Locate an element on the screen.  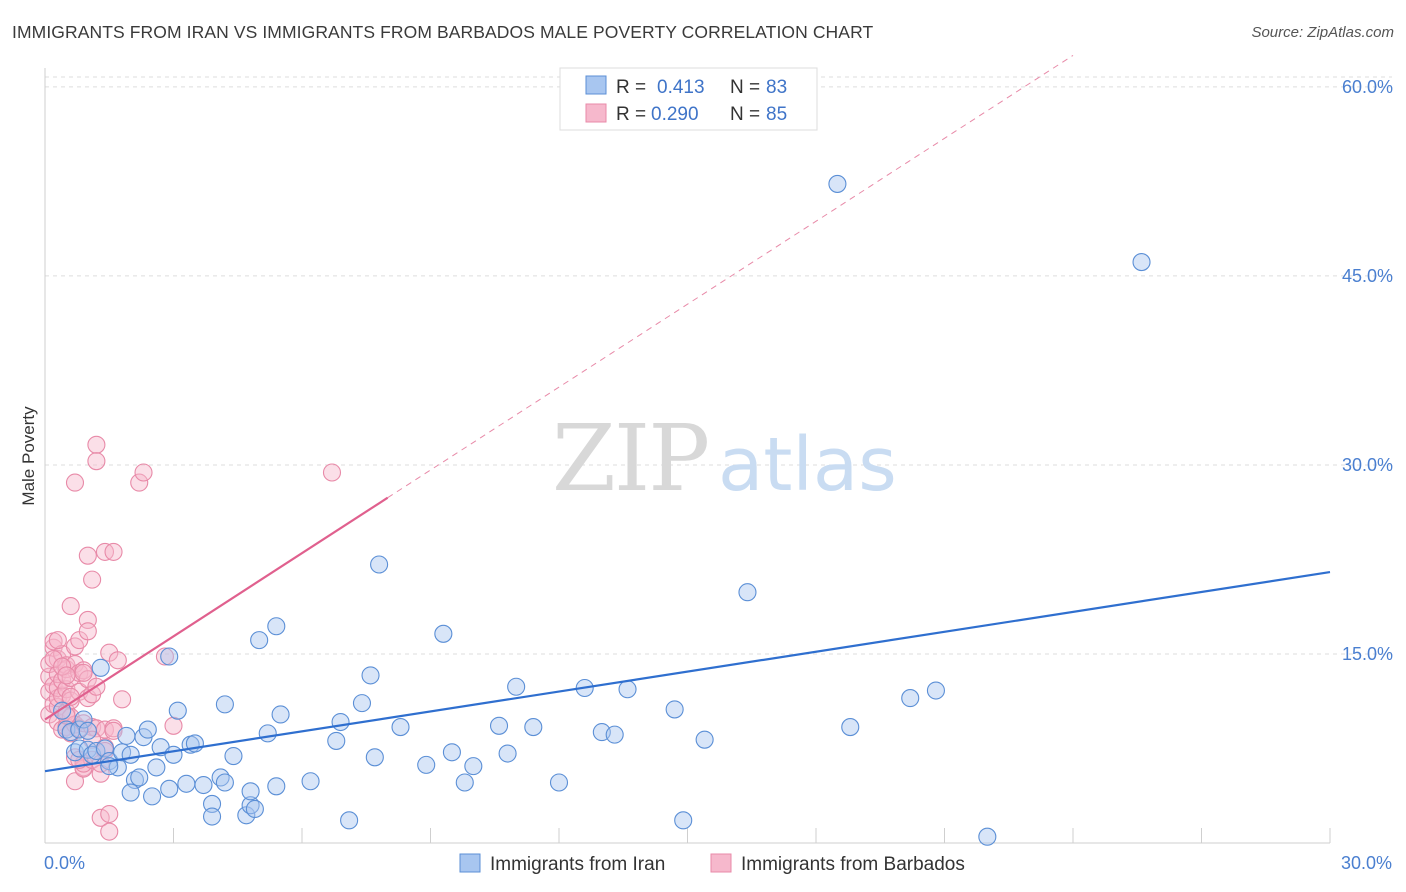
watermark-zip: ZIP is located at coordinates (630, 458).